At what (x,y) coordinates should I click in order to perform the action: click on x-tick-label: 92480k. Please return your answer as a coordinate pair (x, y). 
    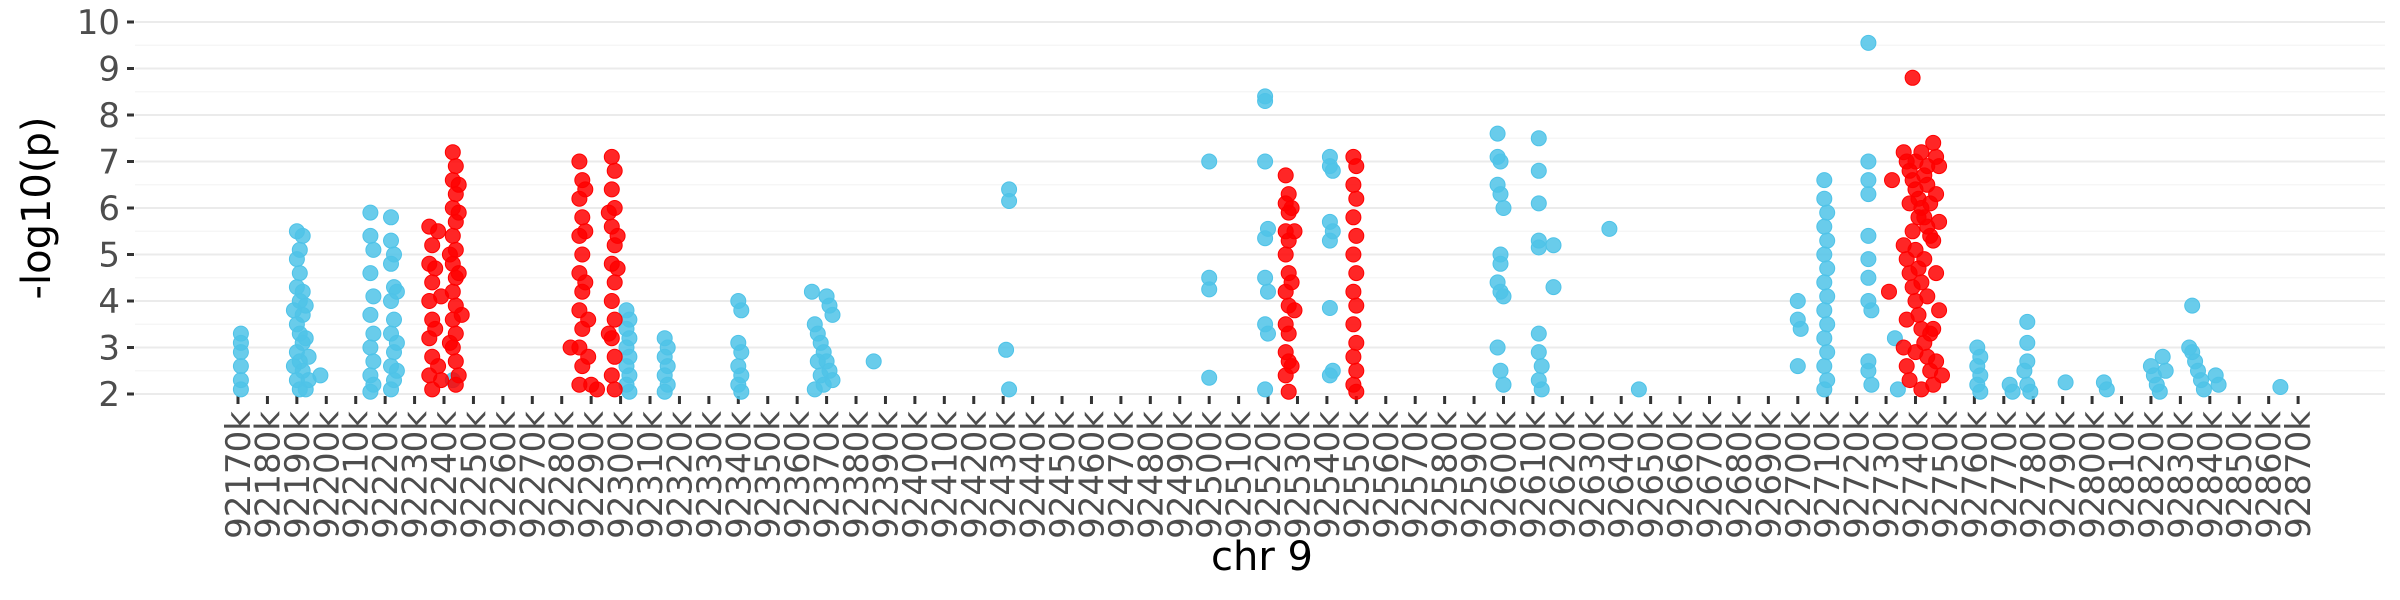
    Looking at the image, I should click on (1151, 475).